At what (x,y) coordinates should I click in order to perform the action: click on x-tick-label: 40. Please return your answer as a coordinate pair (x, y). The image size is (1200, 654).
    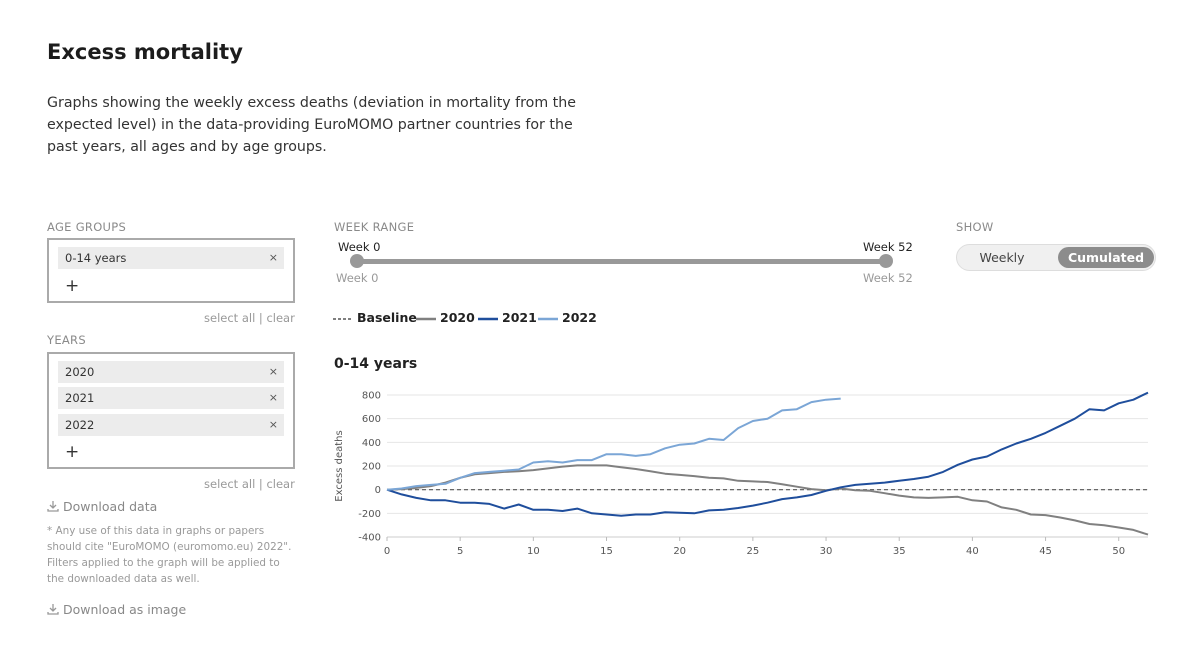
    Looking at the image, I should click on (972, 551).